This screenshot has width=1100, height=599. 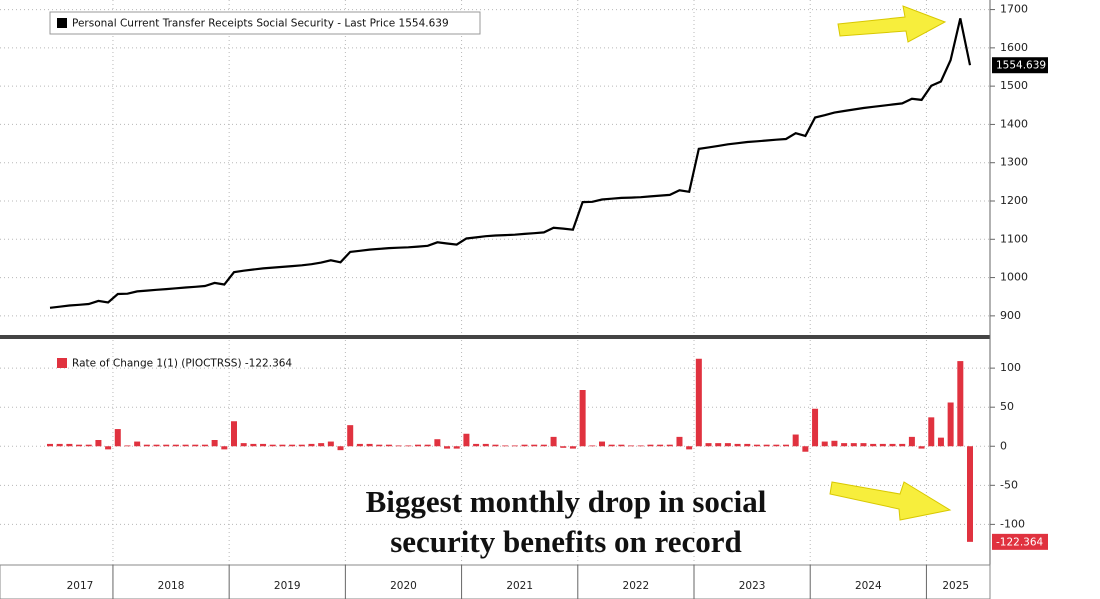 I want to click on y-tick-label: 1500, so click(x=1014, y=85).